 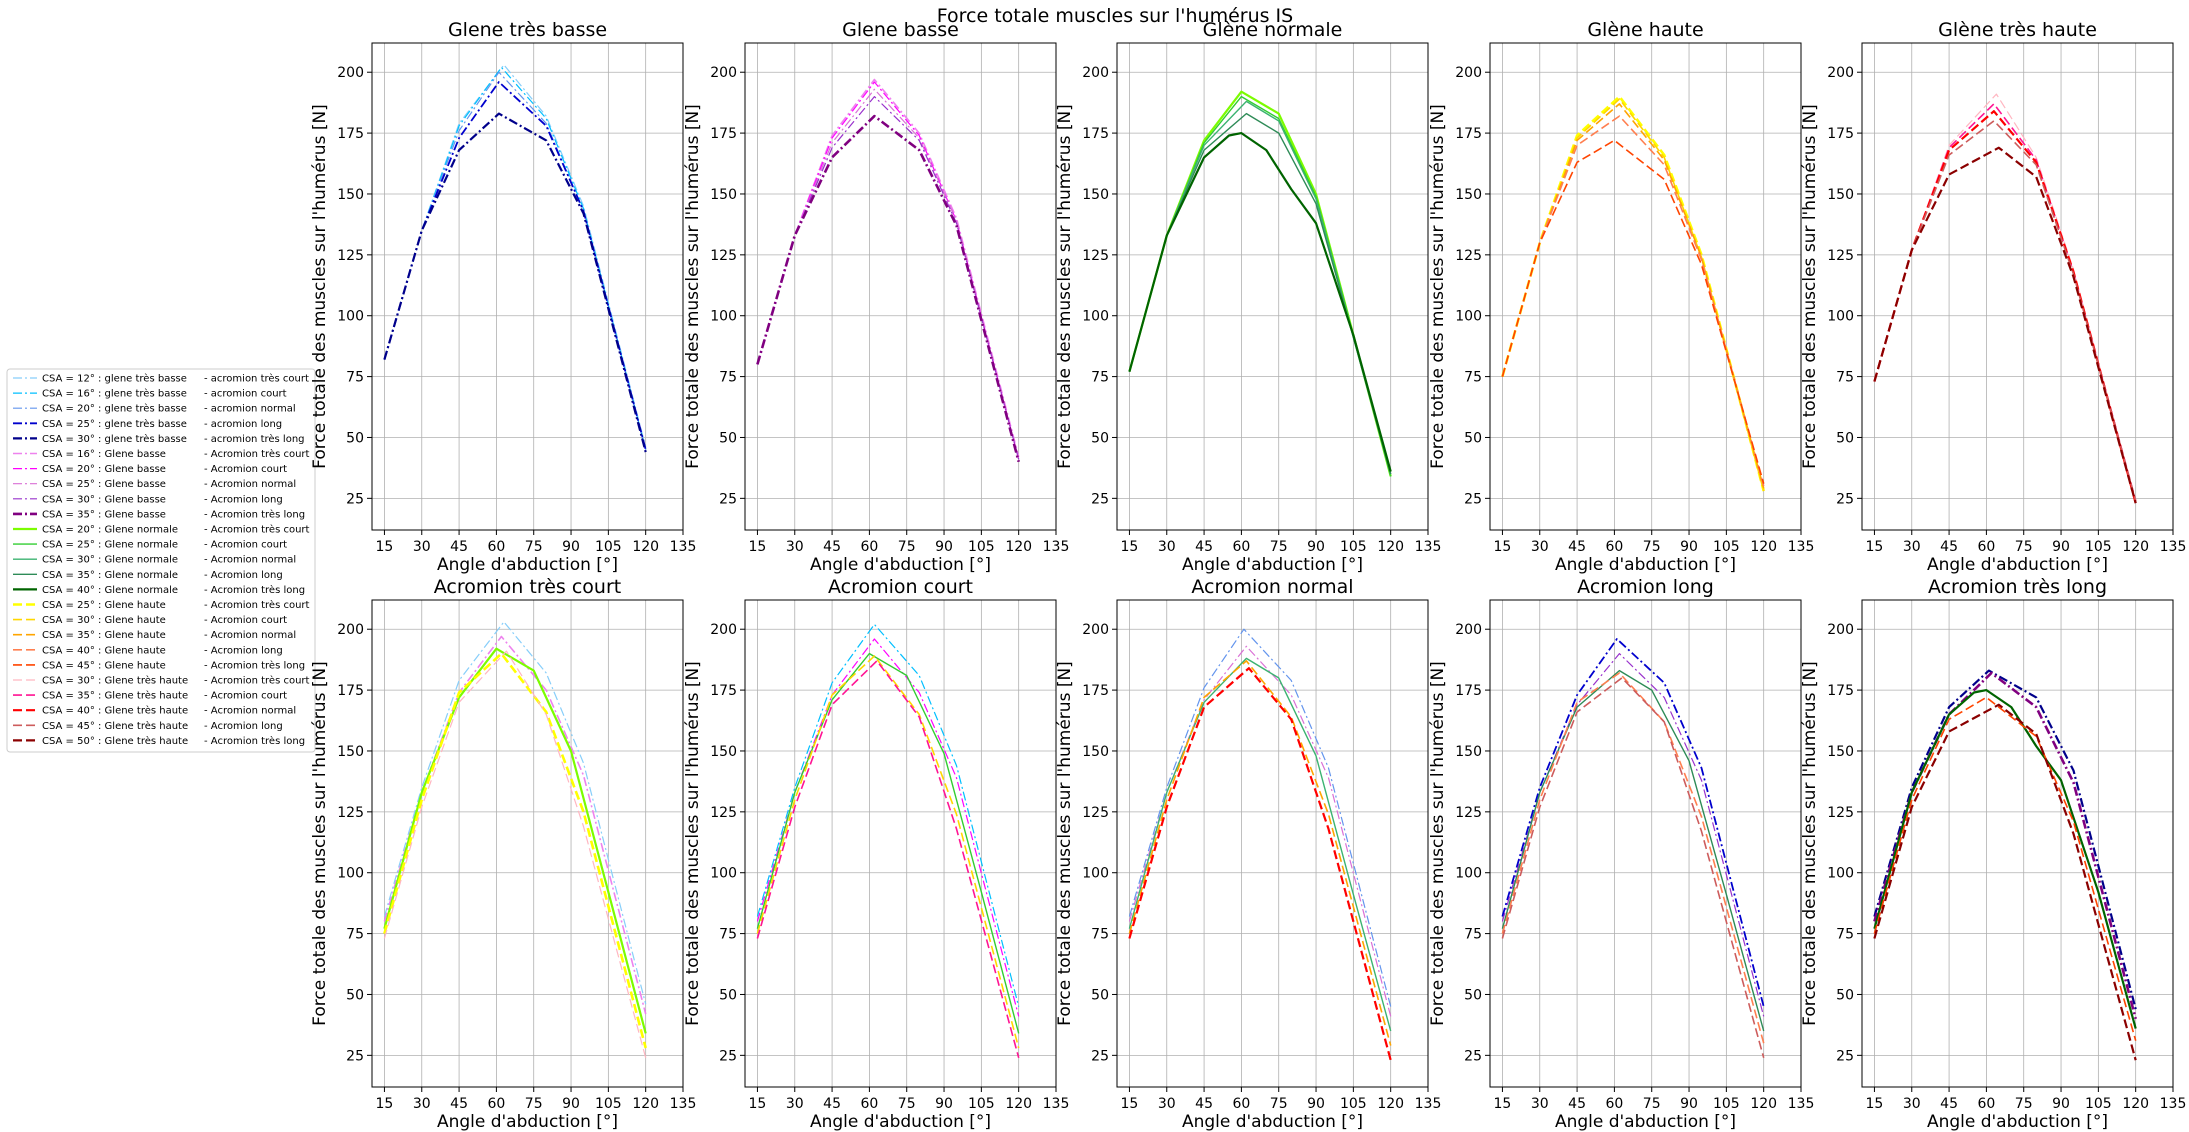 What do you see at coordinates (1273, 30) in the screenshot?
I see `subplot-title: Glène normale` at bounding box center [1273, 30].